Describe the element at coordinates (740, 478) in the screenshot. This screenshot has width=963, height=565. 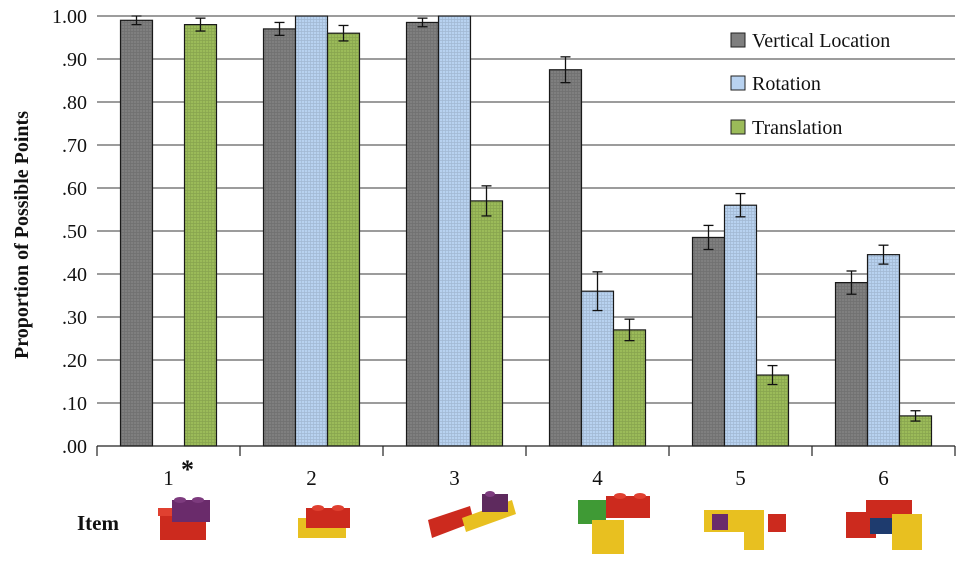
I see `x-tick-label: 5` at that location.